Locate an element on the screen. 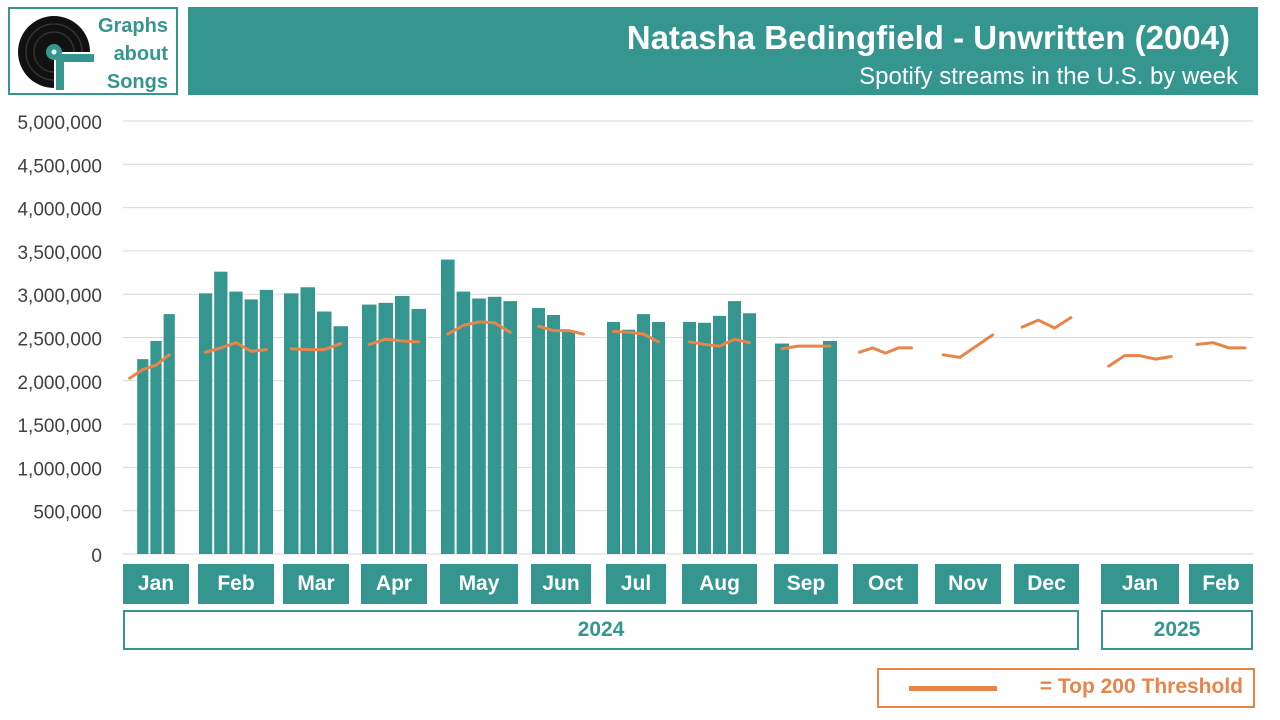 The height and width of the screenshot is (720, 1280). month-label: Dec is located at coordinates (1046, 584).